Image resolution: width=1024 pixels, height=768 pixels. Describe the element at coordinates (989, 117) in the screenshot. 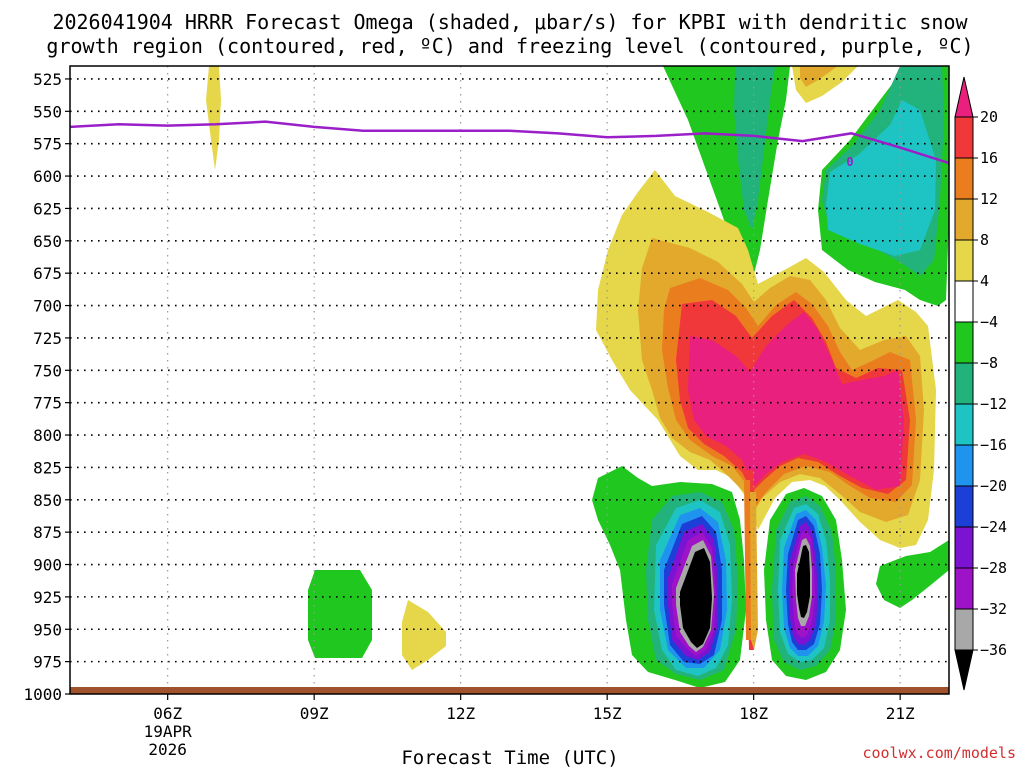

I see `colorbar-label-0: 20` at that location.